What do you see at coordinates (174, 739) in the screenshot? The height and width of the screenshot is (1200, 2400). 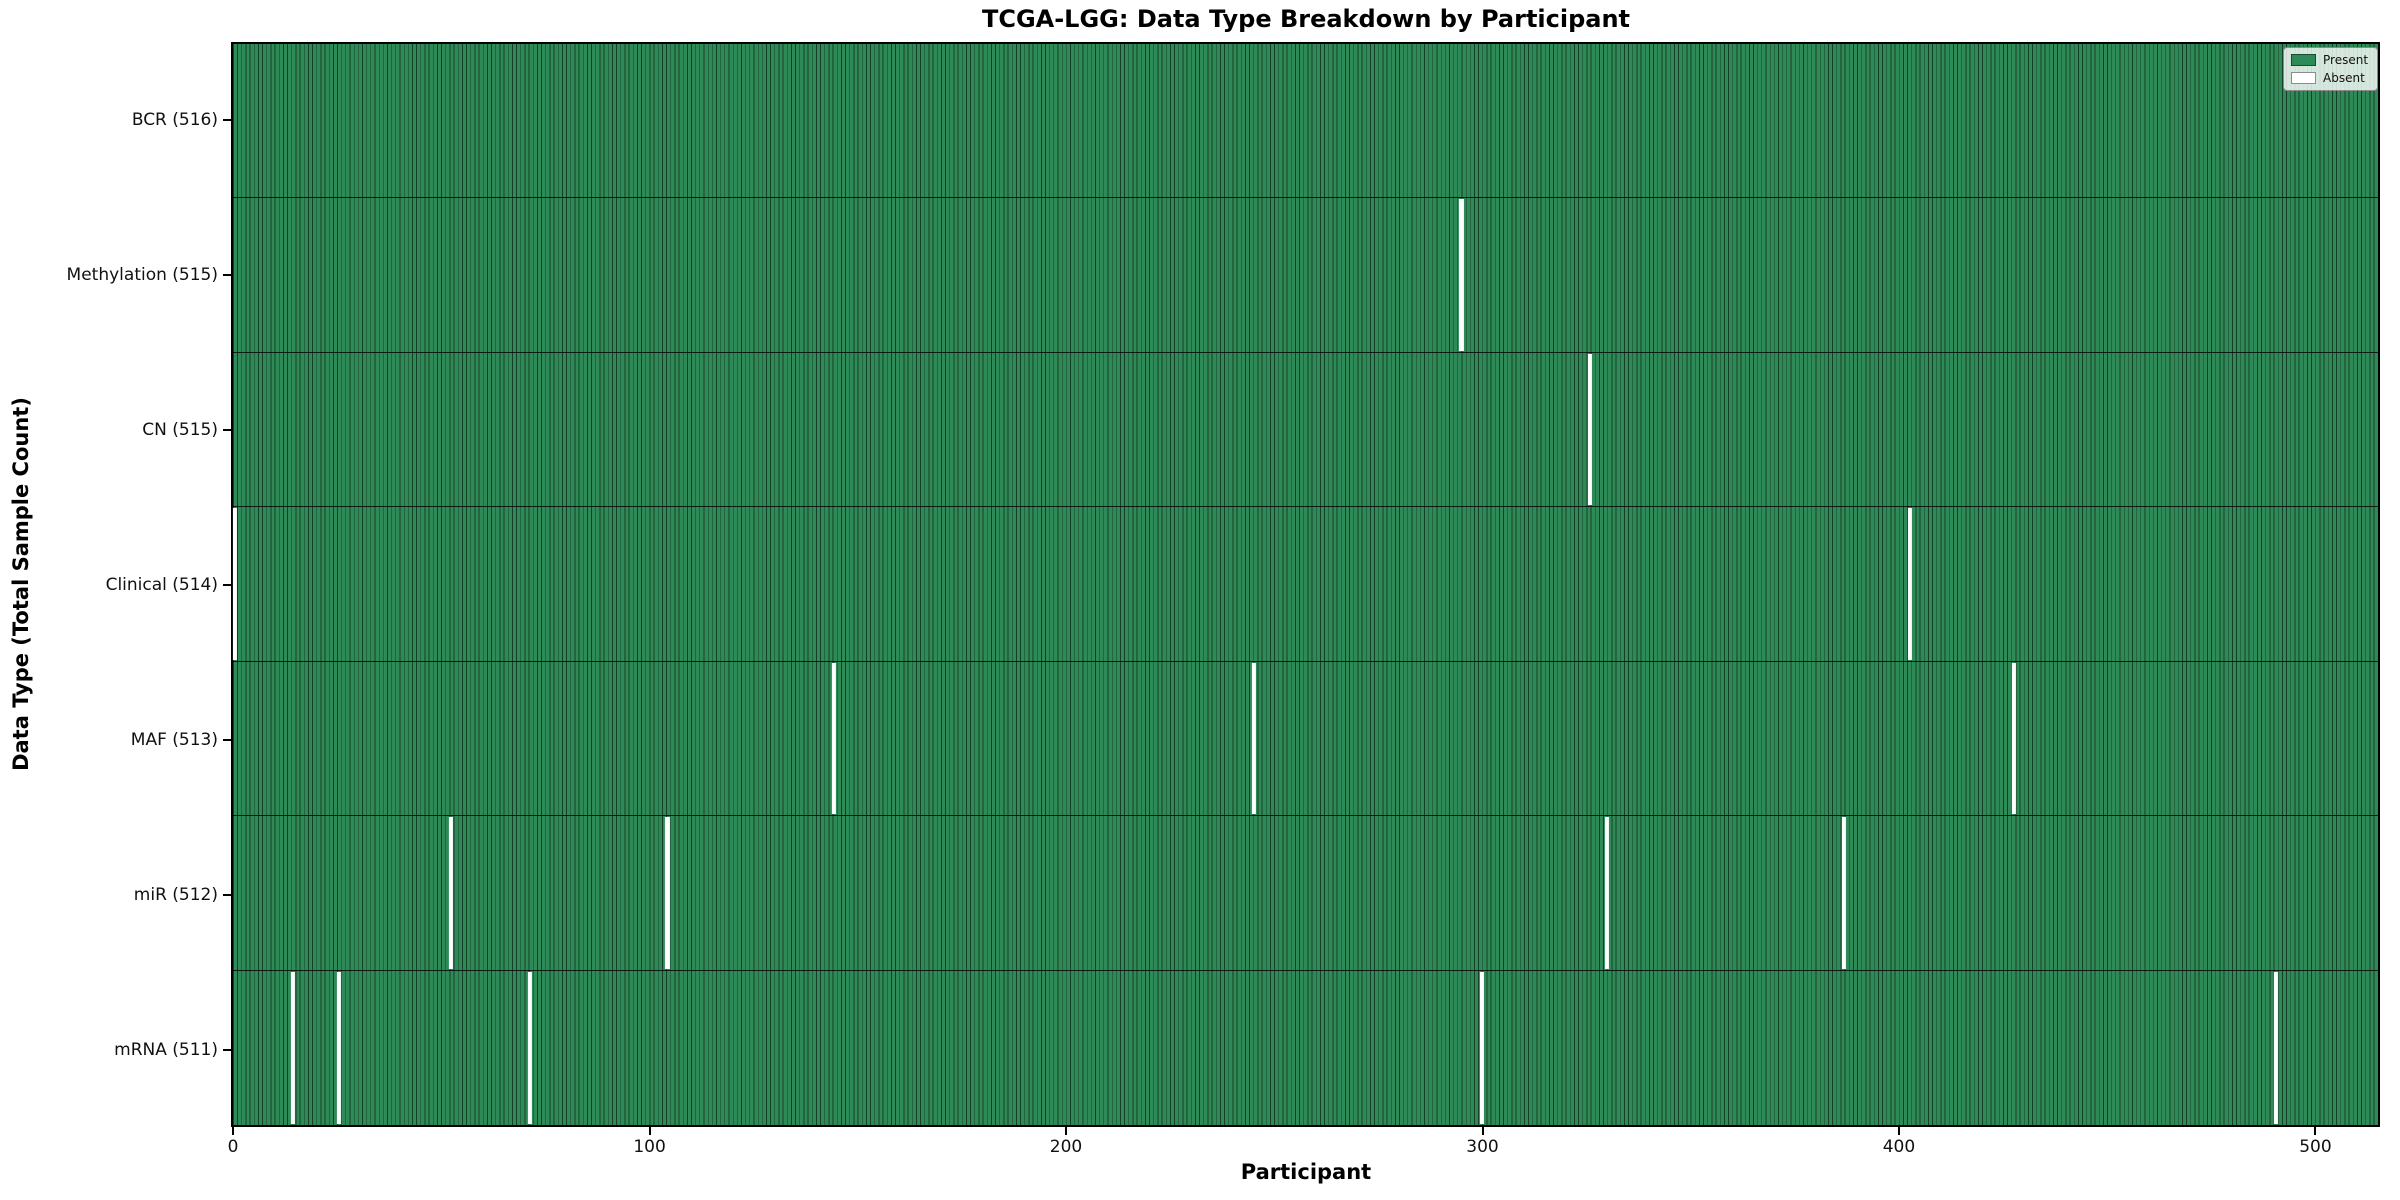 I see `y-tick-label-MAF: MAF (513)` at bounding box center [174, 739].